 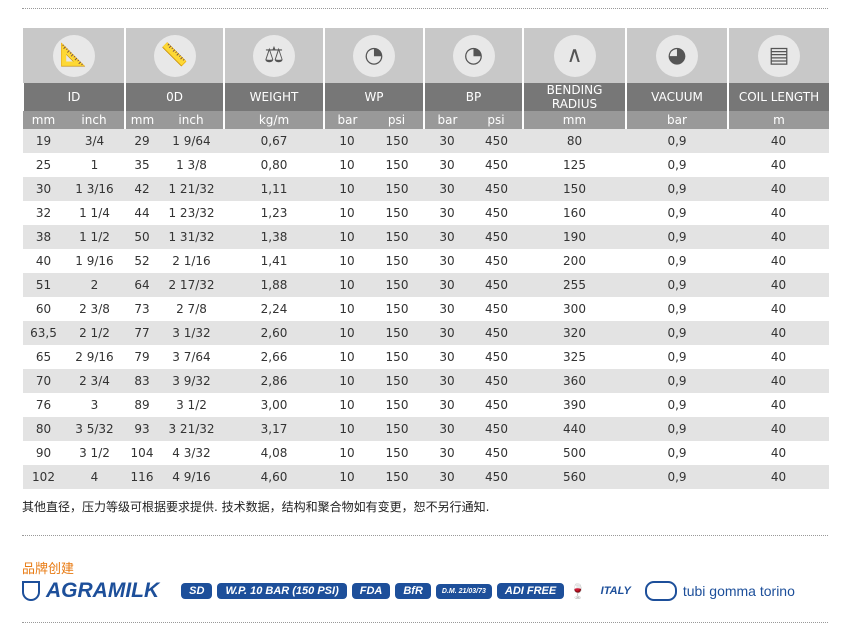 What do you see at coordinates (191, 309) in the screenshot?
I see `table-cell: 2 7/8` at bounding box center [191, 309].